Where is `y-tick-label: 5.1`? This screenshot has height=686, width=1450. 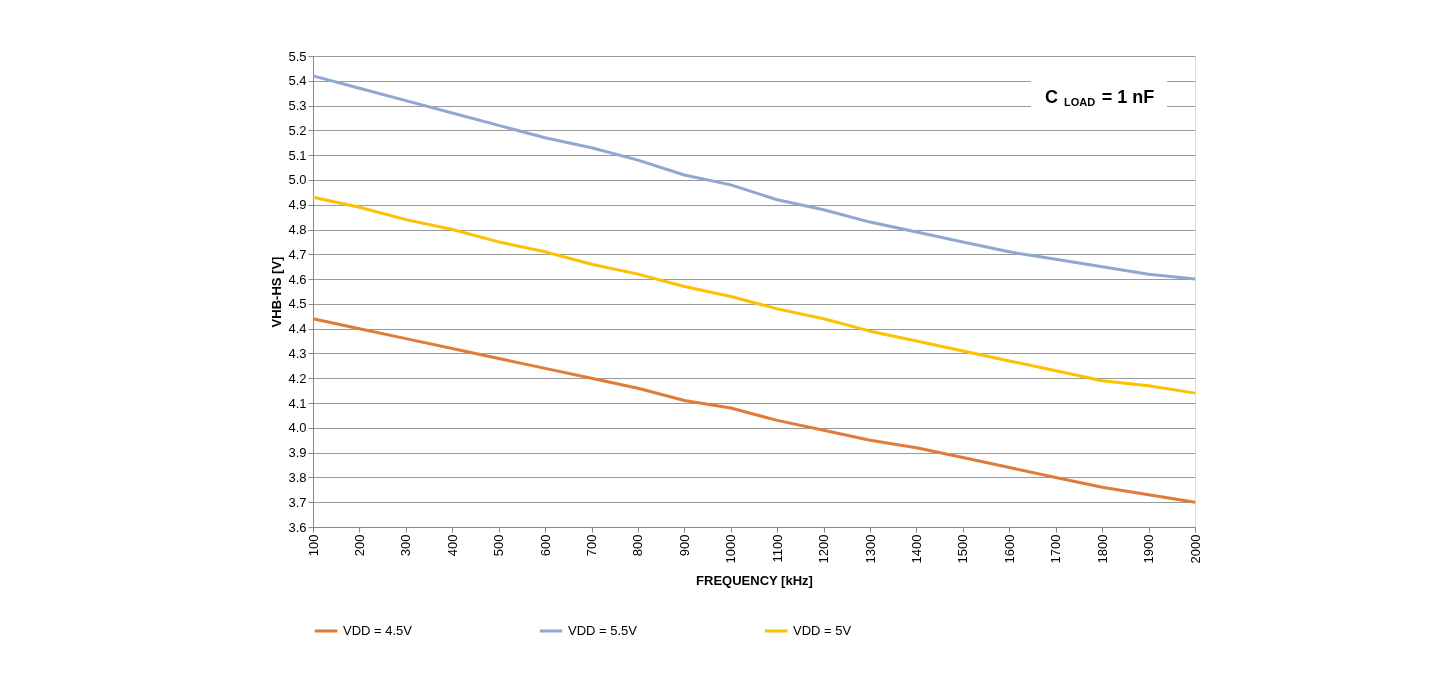
y-tick-label: 5.1 is located at coordinates (297, 155).